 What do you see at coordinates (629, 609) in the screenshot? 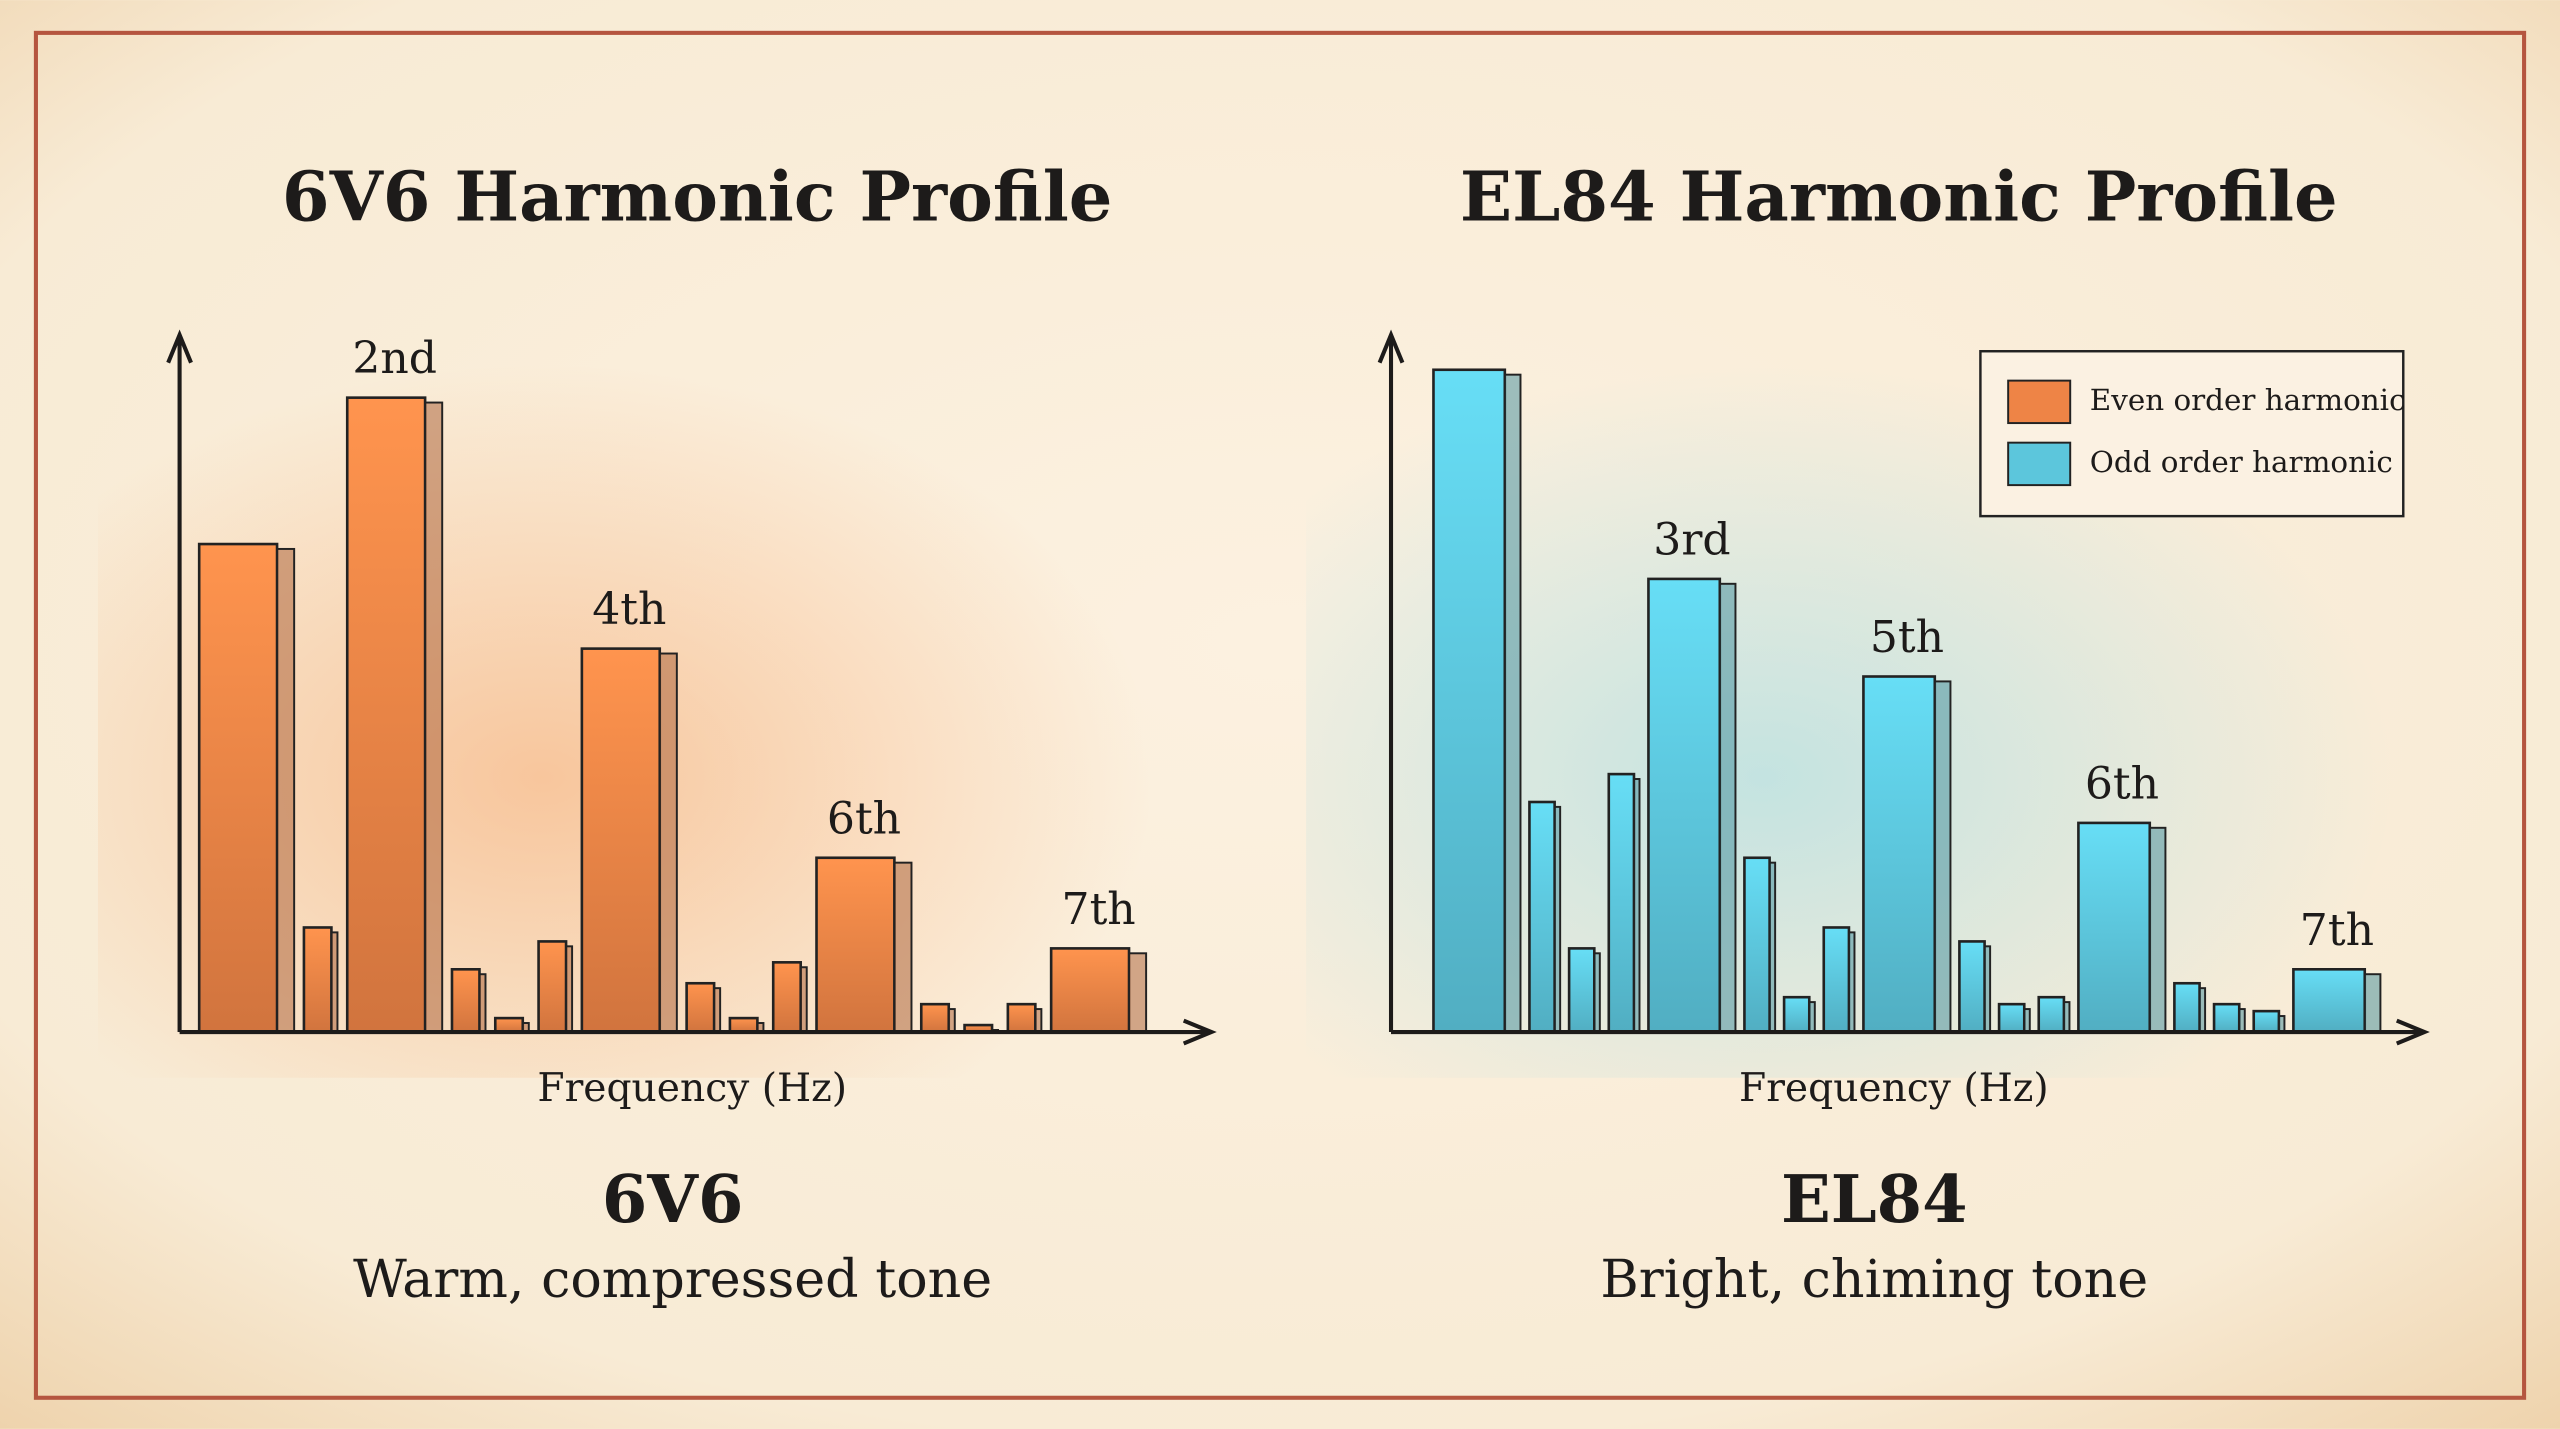
I see `bar-label: 4th` at bounding box center [629, 609].